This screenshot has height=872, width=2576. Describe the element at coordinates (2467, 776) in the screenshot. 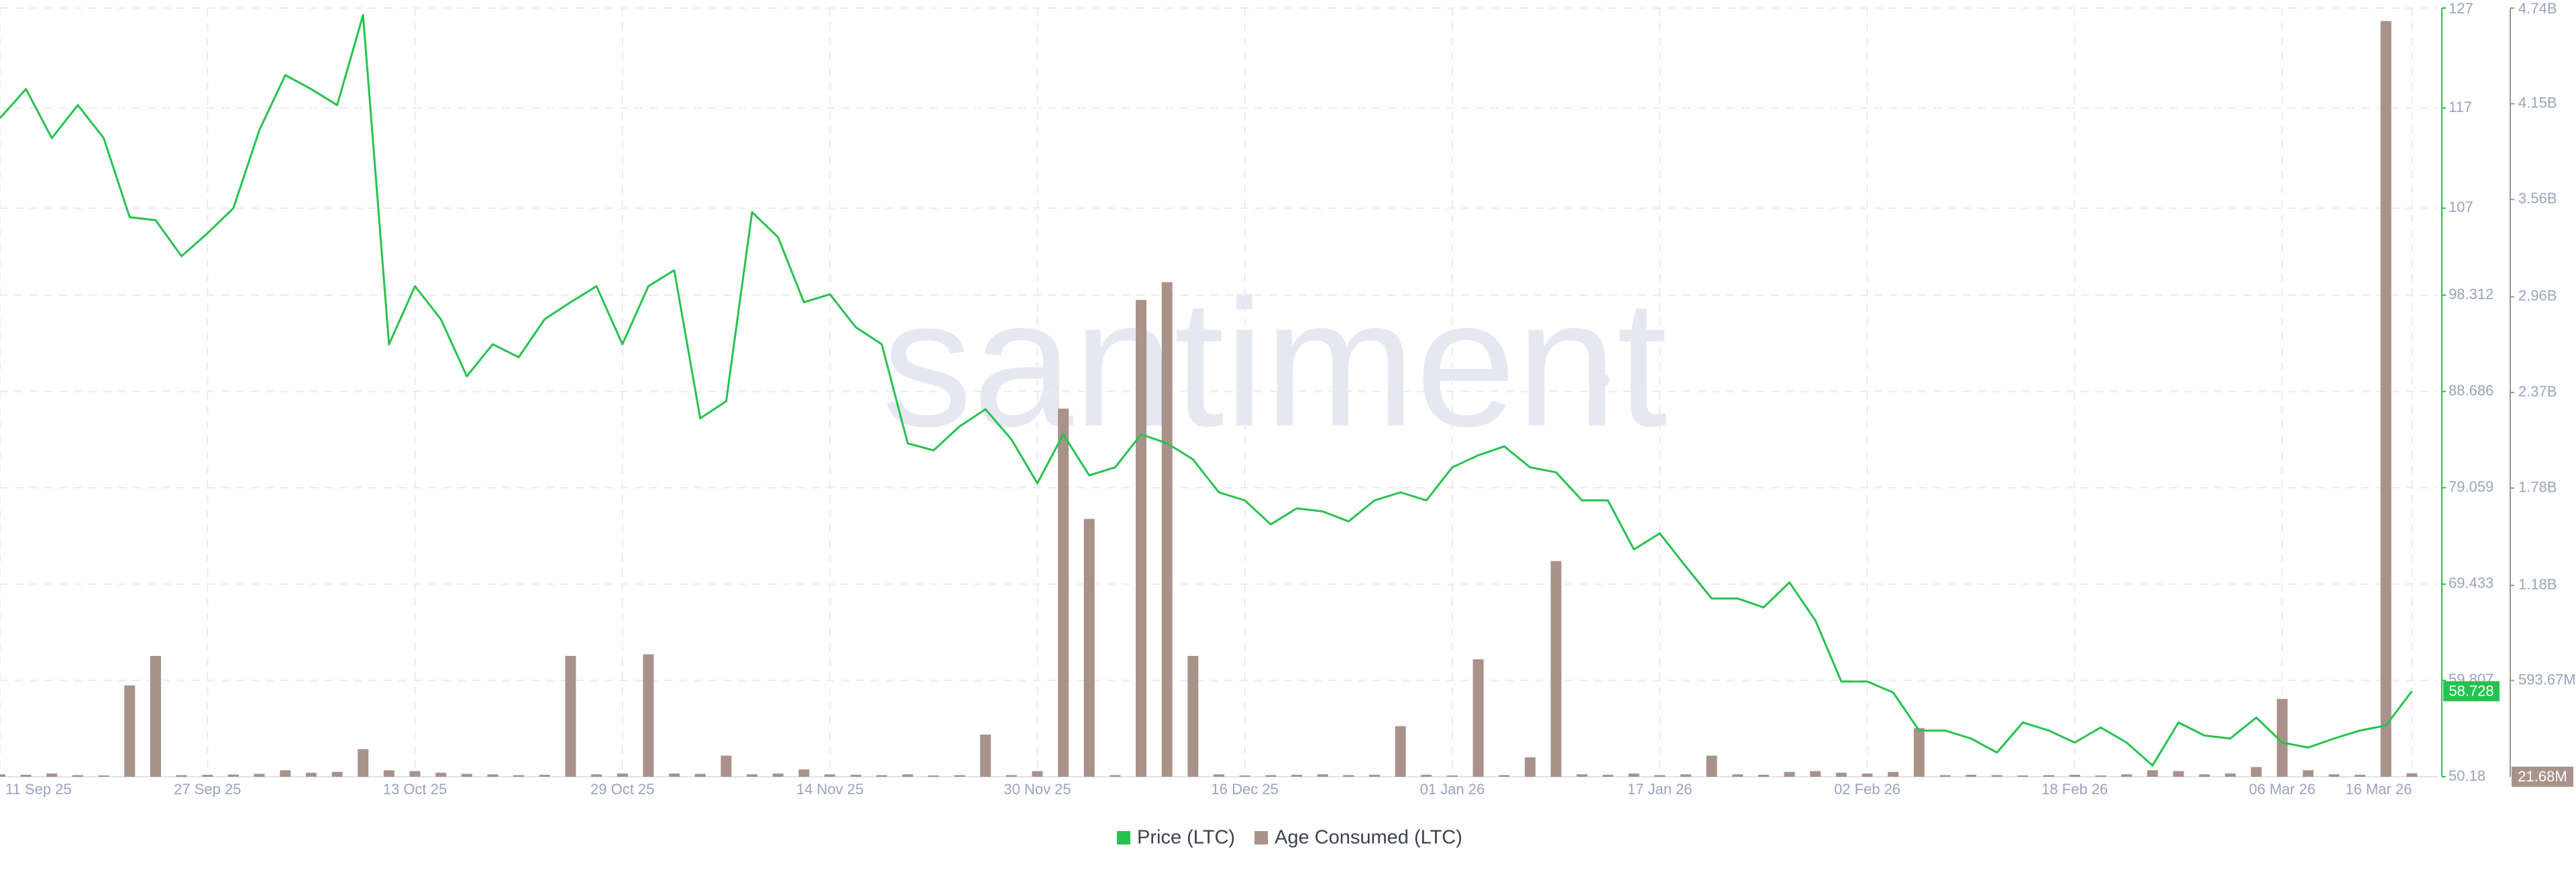

I see `y-tick-label: 50.18` at that location.